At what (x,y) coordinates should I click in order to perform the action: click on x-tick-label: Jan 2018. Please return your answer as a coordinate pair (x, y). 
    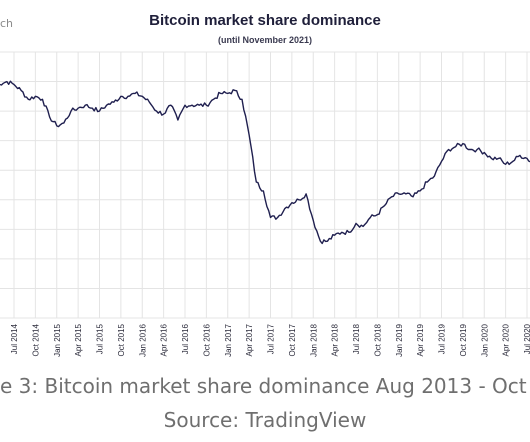
    Looking at the image, I should click on (313, 339).